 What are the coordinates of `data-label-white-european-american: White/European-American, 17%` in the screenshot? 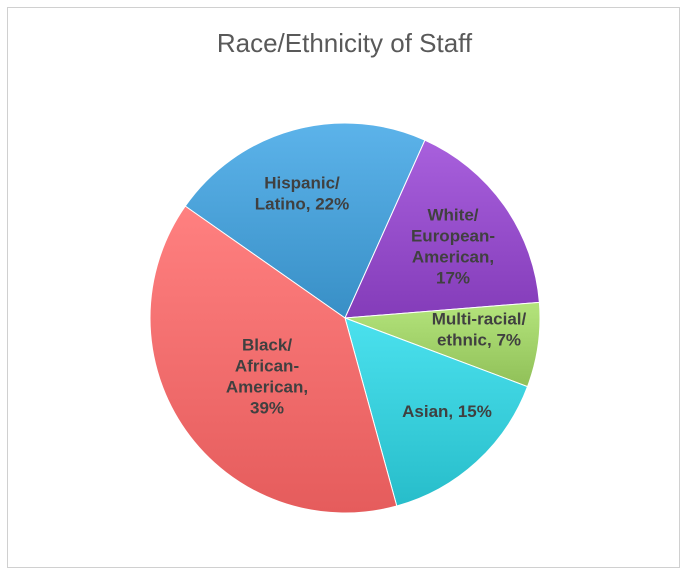 It's located at (453, 247).